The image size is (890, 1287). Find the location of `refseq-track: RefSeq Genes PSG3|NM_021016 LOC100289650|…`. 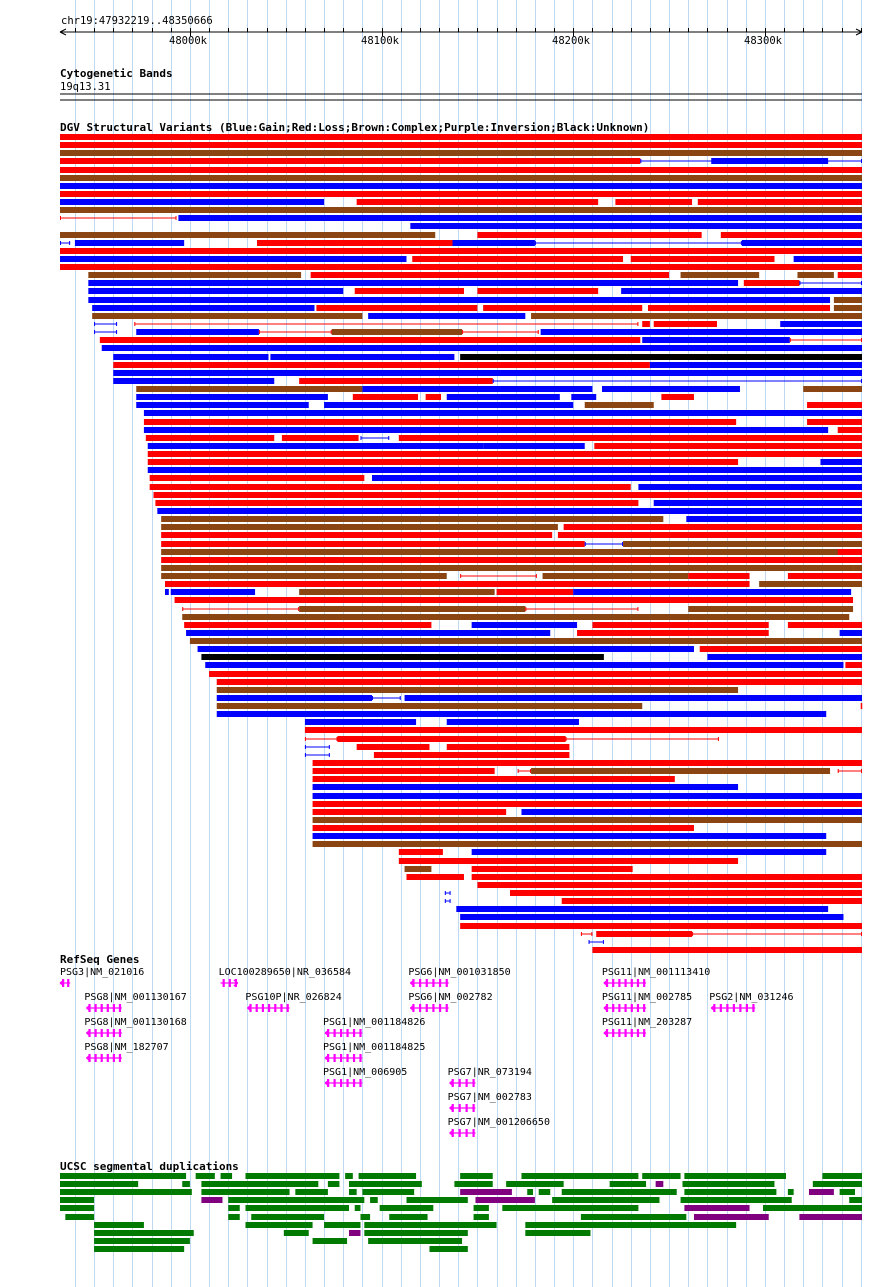

refseq-track: RefSeq Genes PSG3|NM_021016 LOC100289650|… is located at coordinates (426, 1045).